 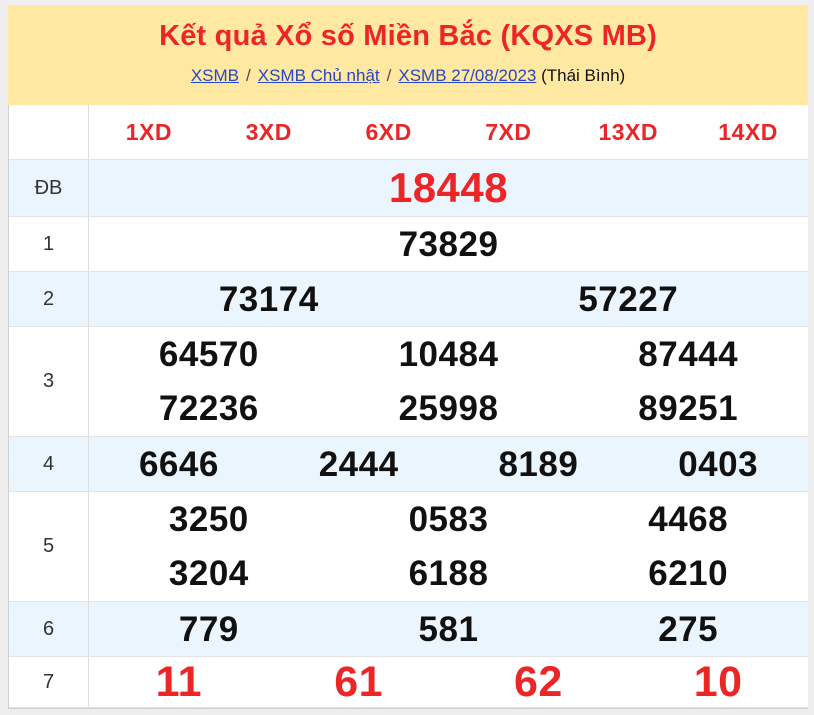 What do you see at coordinates (214, 75) in the screenshot?
I see `breadcrumb-link-xsmb: XSMB` at bounding box center [214, 75].